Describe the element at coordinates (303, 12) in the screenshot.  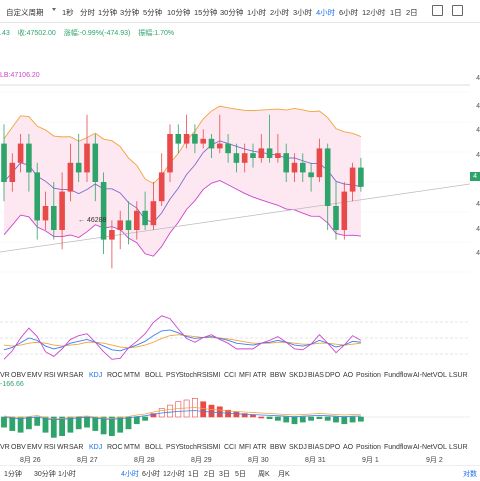
I see `period-3h: 3小时` at that location.